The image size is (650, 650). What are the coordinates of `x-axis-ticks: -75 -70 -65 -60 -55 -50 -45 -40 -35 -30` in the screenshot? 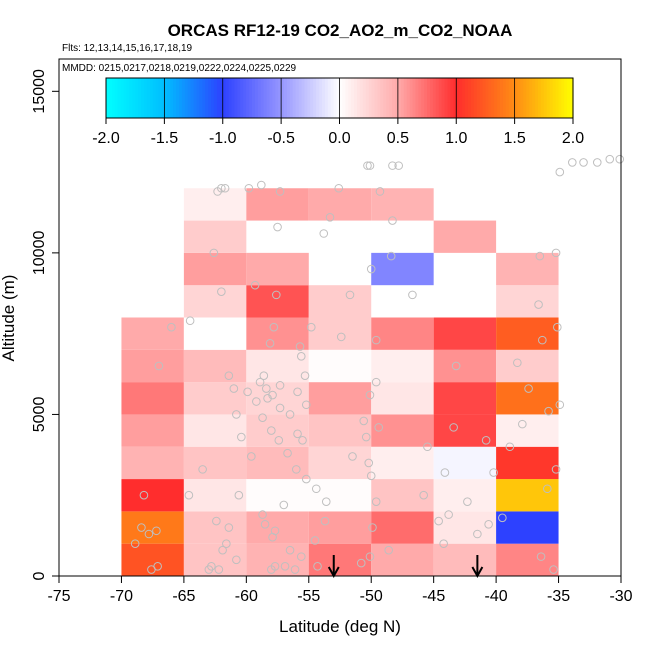 It's located at (340, 590).